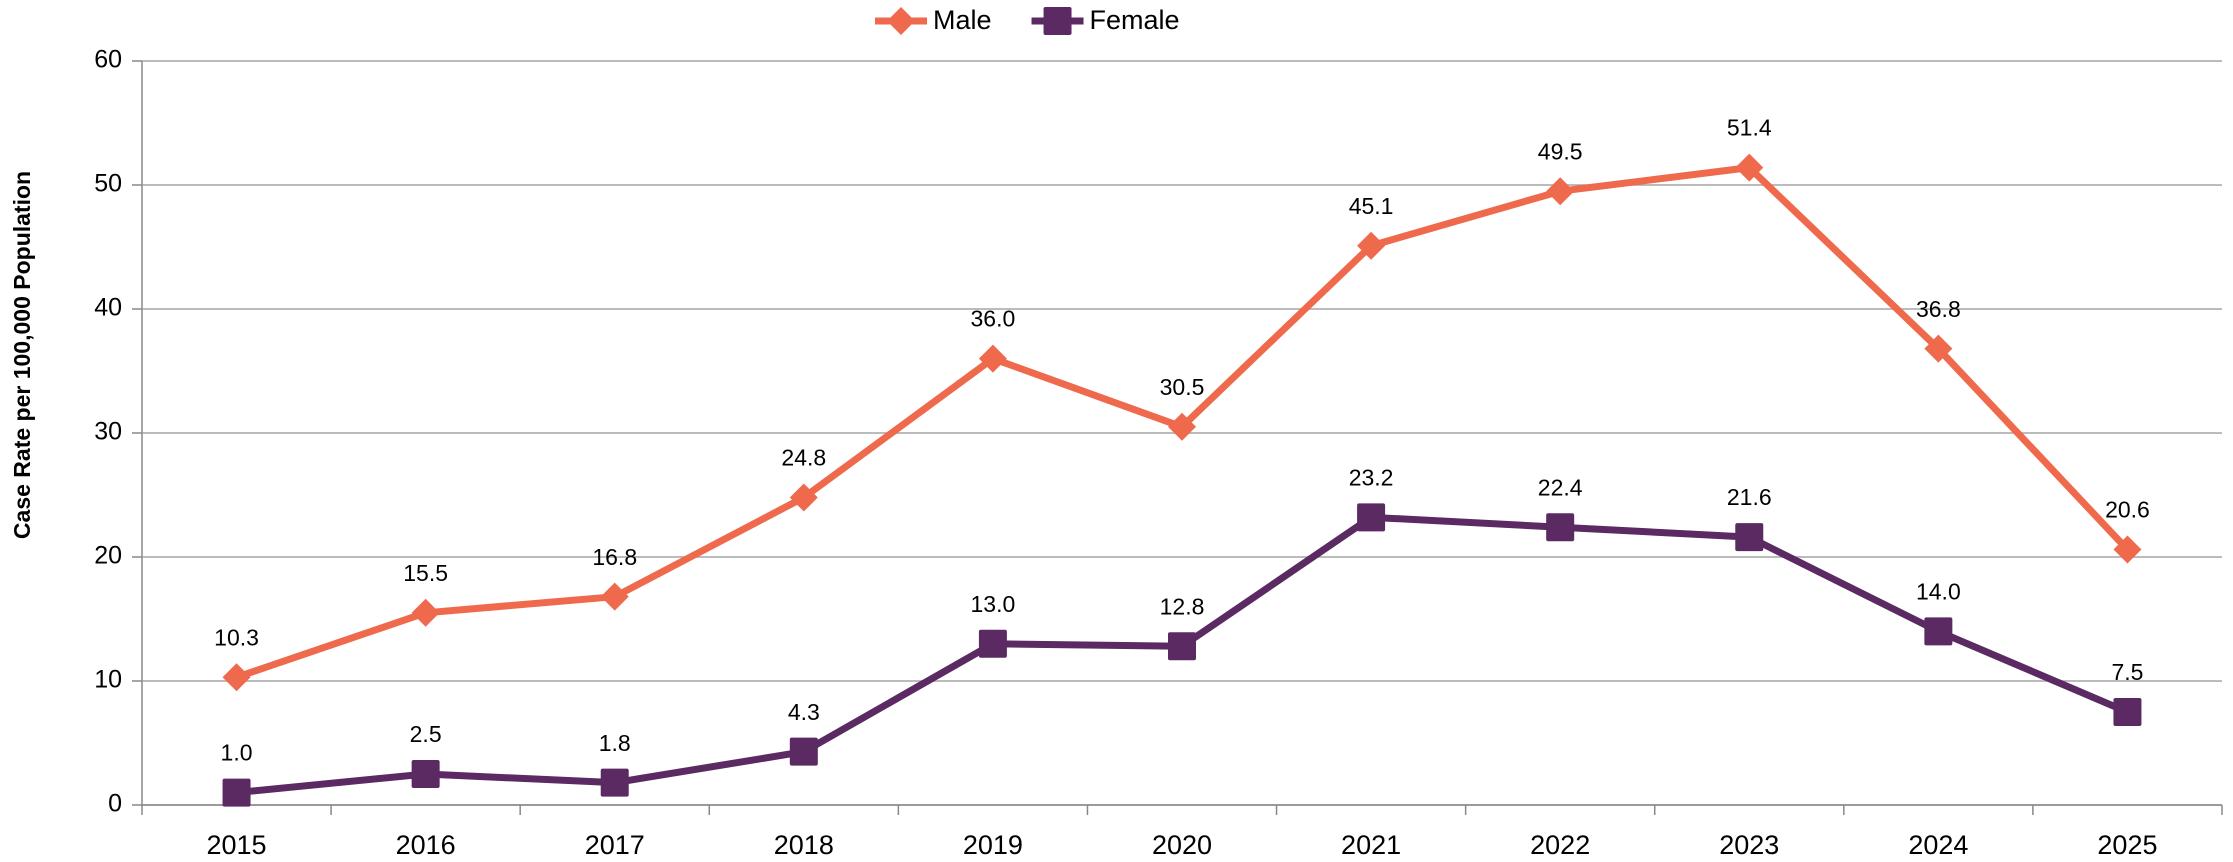 The image size is (2233, 862). I want to click on data-label: 36.0, so click(993, 319).